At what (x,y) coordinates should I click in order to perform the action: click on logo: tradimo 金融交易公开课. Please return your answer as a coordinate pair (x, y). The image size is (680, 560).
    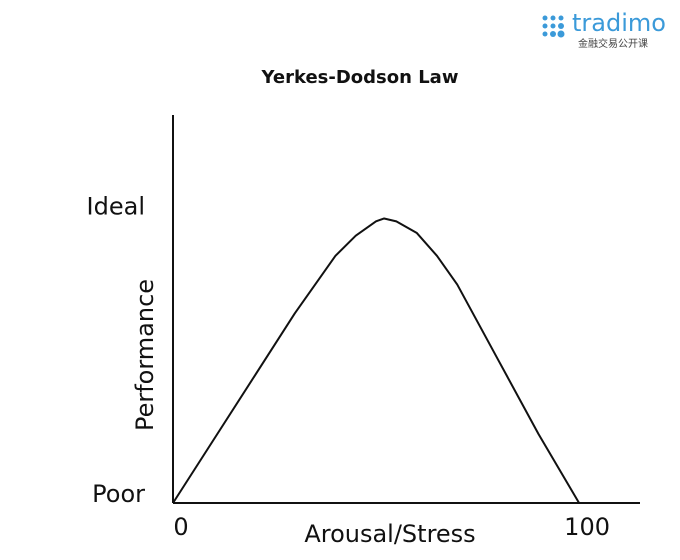
    Looking at the image, I should click on (604, 29).